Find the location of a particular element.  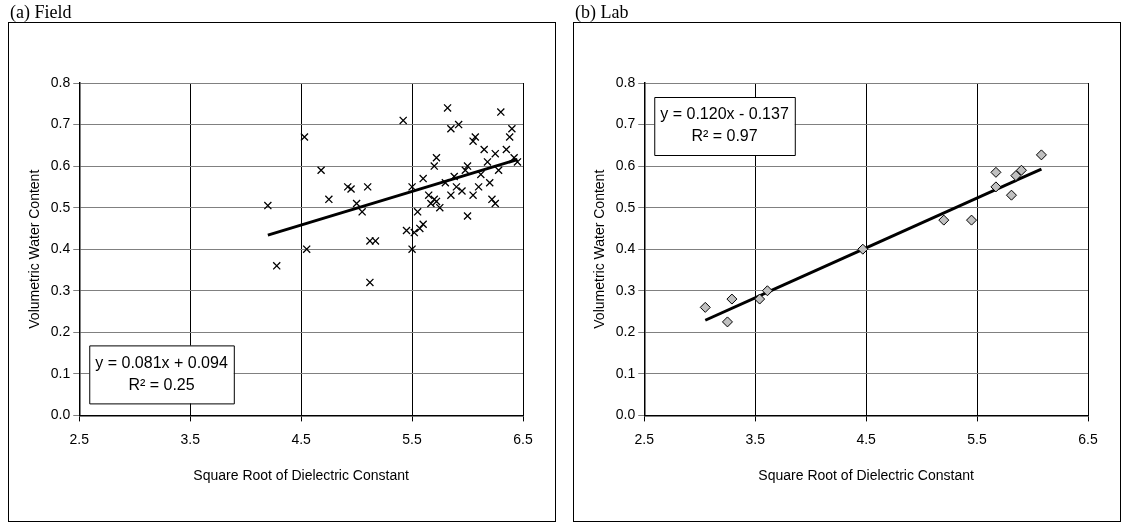

annotation: y = 0.120x - 0.137 is located at coordinates (724, 114).